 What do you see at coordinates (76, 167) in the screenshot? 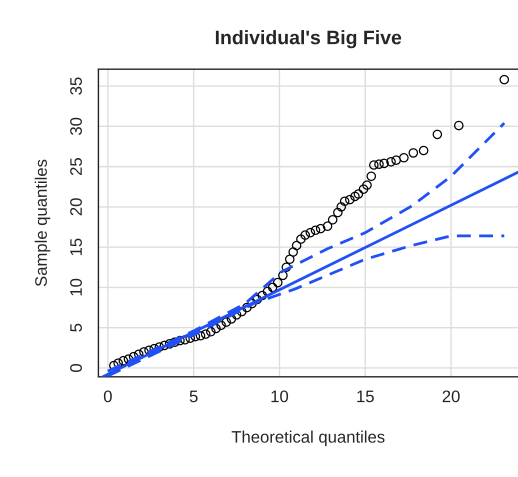
I see `y-tick-label: 25` at bounding box center [76, 167].